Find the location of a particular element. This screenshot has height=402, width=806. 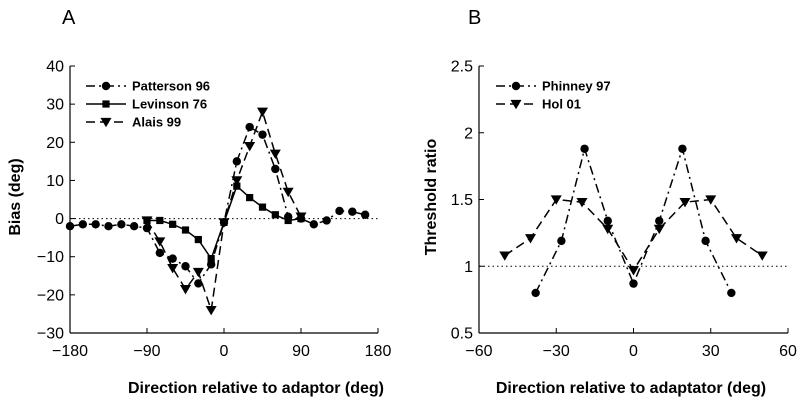

panel-a-legend: Patterson 96 Levinson 76 Alais 99 is located at coordinates (148, 104).